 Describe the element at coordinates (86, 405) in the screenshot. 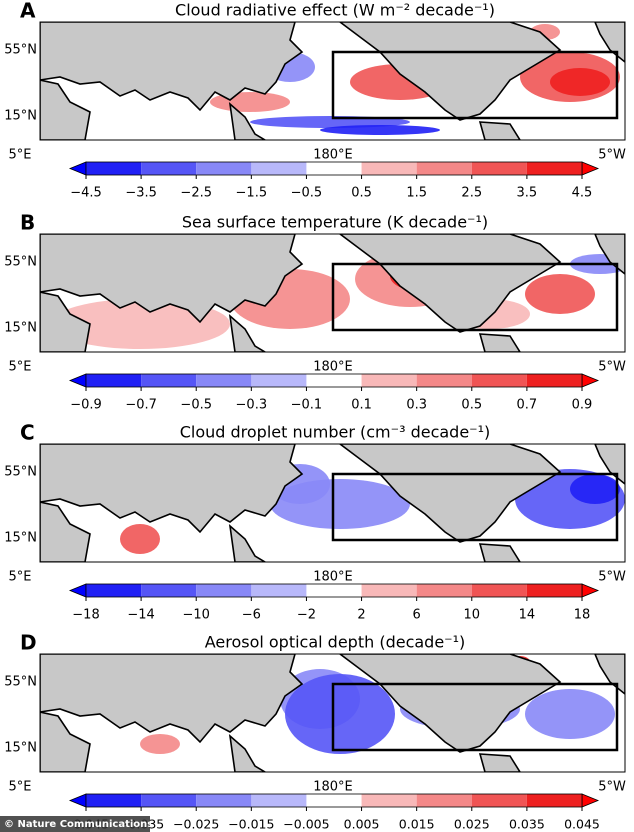

I see `colorbar-tick-label: −0.9` at that location.